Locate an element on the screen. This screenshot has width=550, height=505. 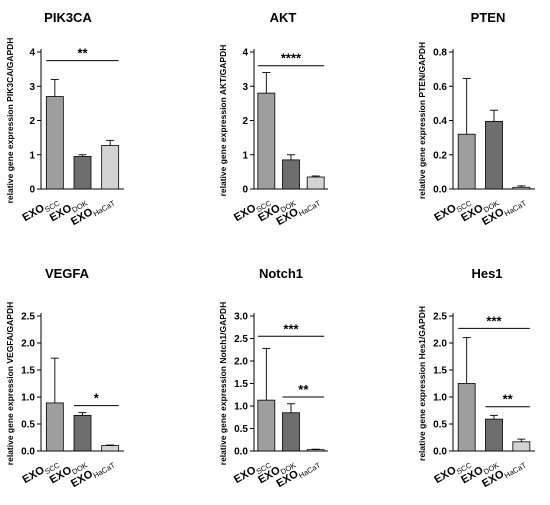
y-tick-label: 3.0 is located at coordinates (241, 317).